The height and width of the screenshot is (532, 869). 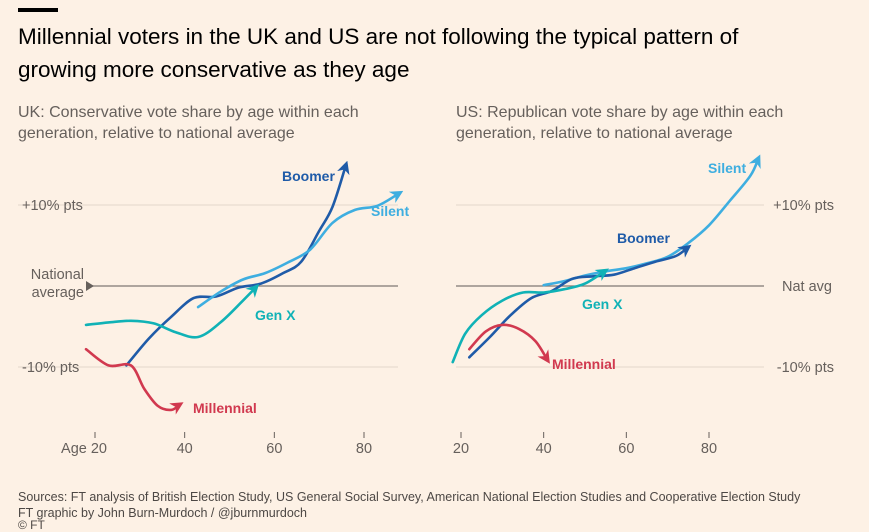 I want to click on uk-ytick-average: National average, so click(x=57, y=284).